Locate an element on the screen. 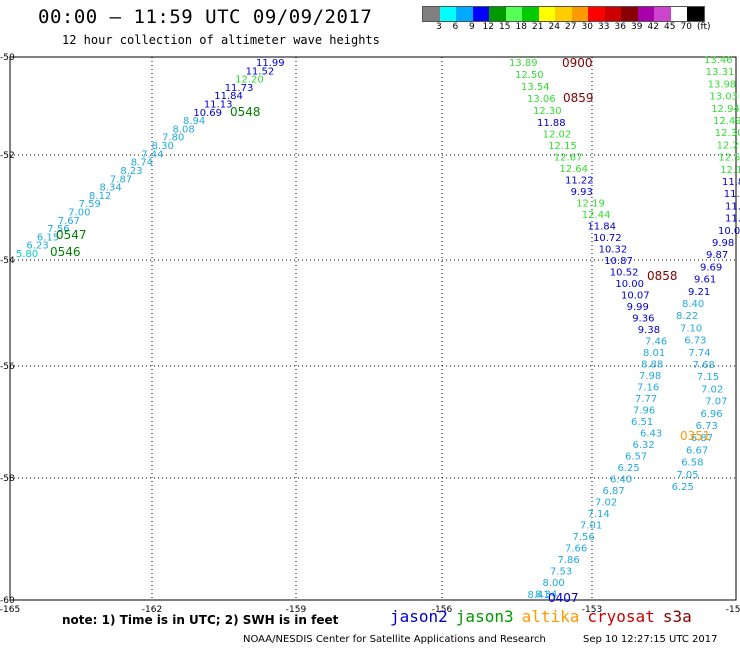 The image size is (740, 650). track-b-value: 12.50 is located at coordinates (529, 75).